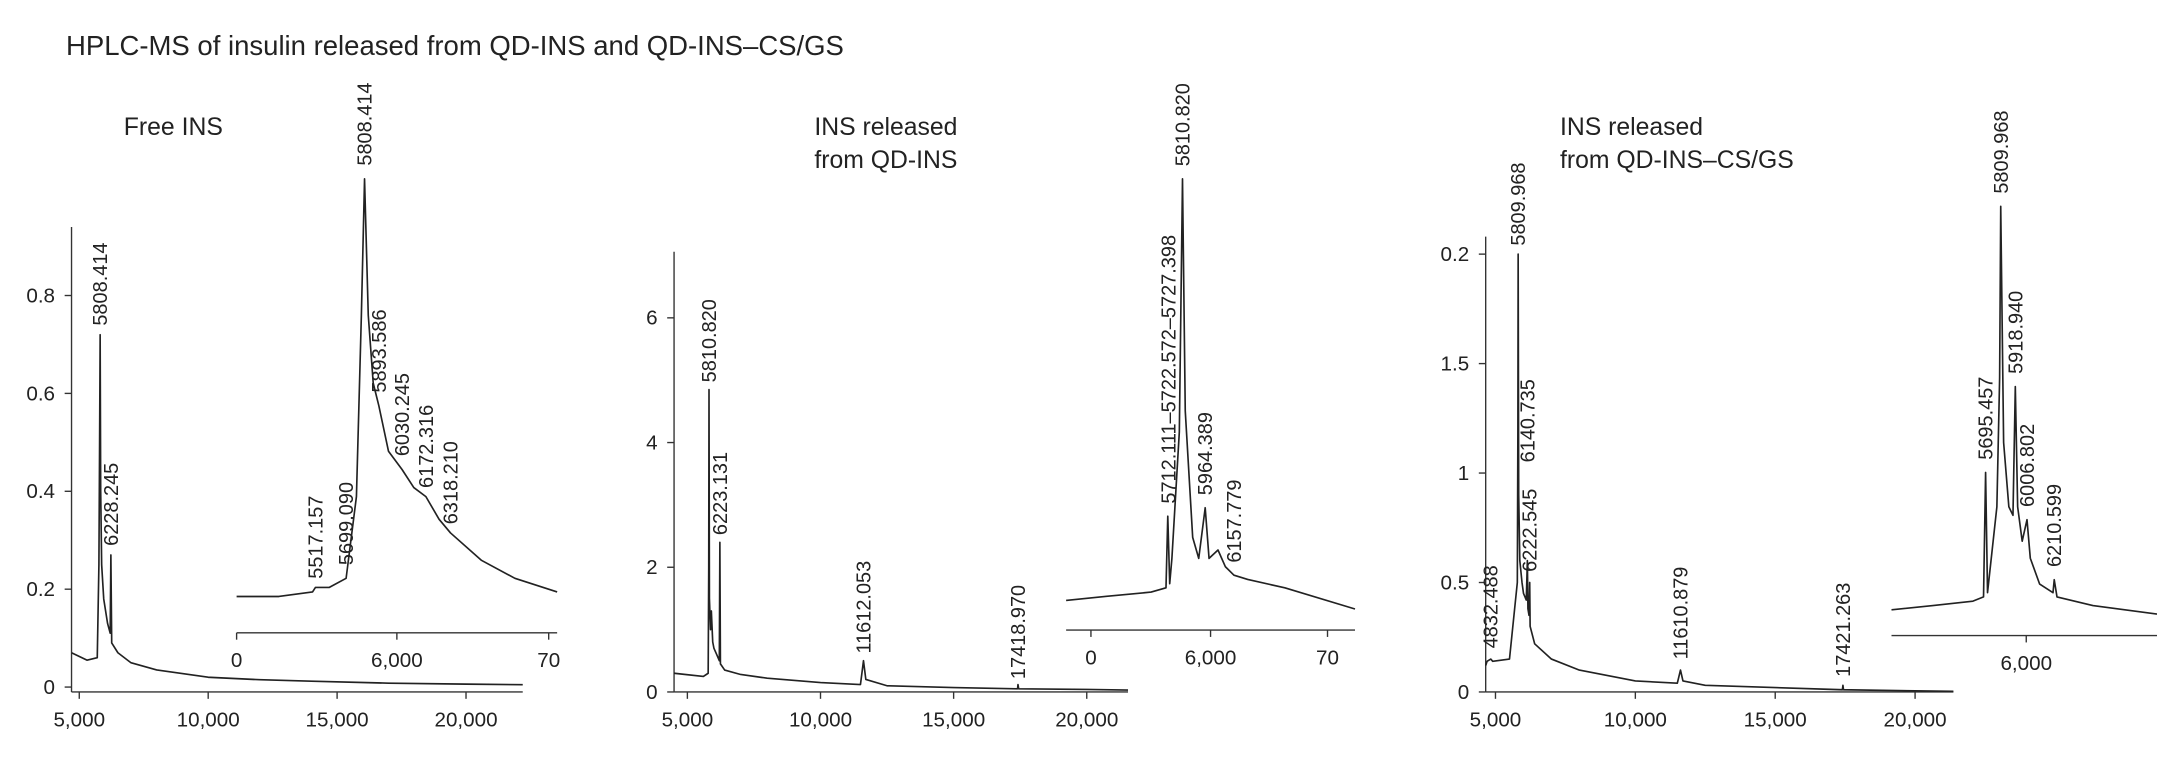 The width and height of the screenshot is (2157, 758). What do you see at coordinates (40, 491) in the screenshot?
I see `y-tick-label: 0.4` at bounding box center [40, 491].